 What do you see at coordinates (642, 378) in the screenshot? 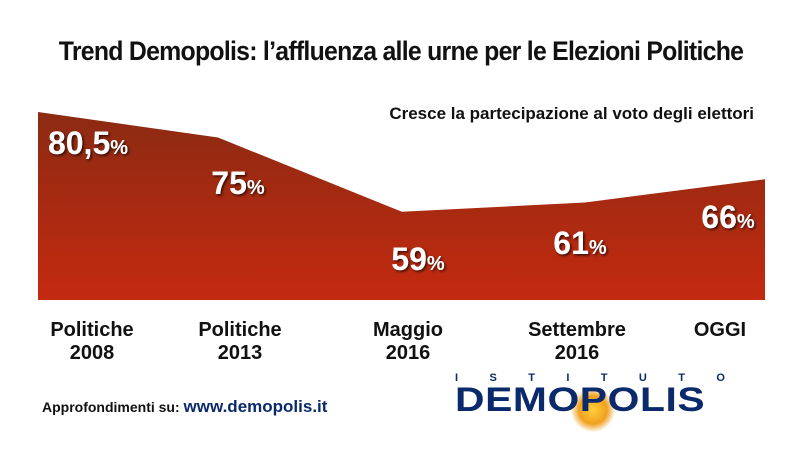
I see `logo-tagline-letter: U` at bounding box center [642, 378].